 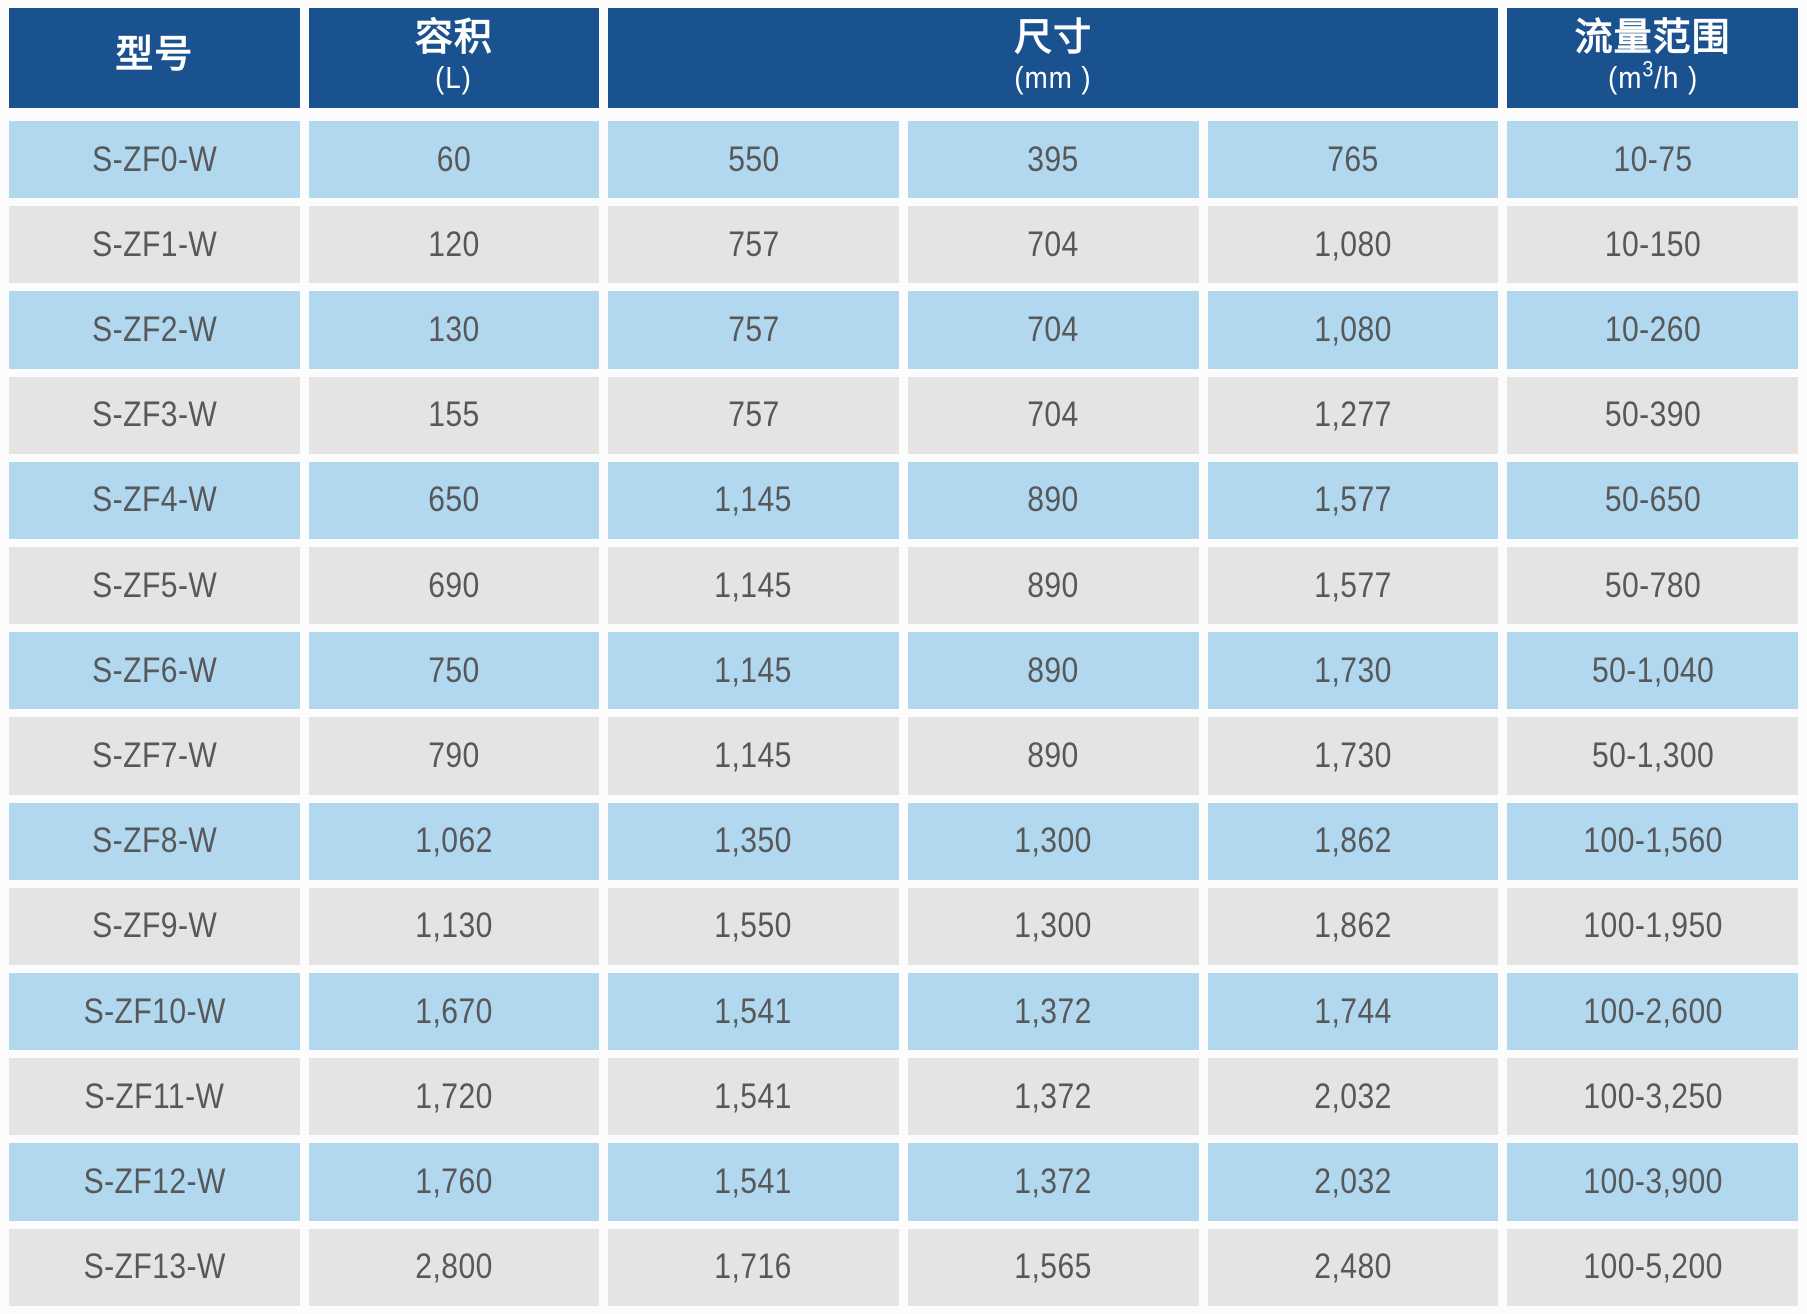 I want to click on dimension-1-cell: 550, so click(x=753, y=160).